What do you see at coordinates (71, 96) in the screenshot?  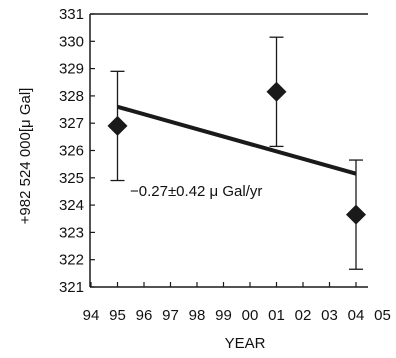 I see `y-tick-label: 328` at bounding box center [71, 96].